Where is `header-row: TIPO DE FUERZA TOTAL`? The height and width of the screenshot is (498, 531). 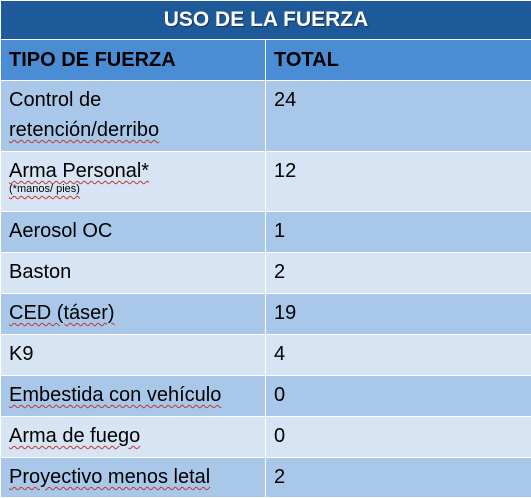 header-row: TIPO DE FUERZA TOTAL is located at coordinates (266, 60).